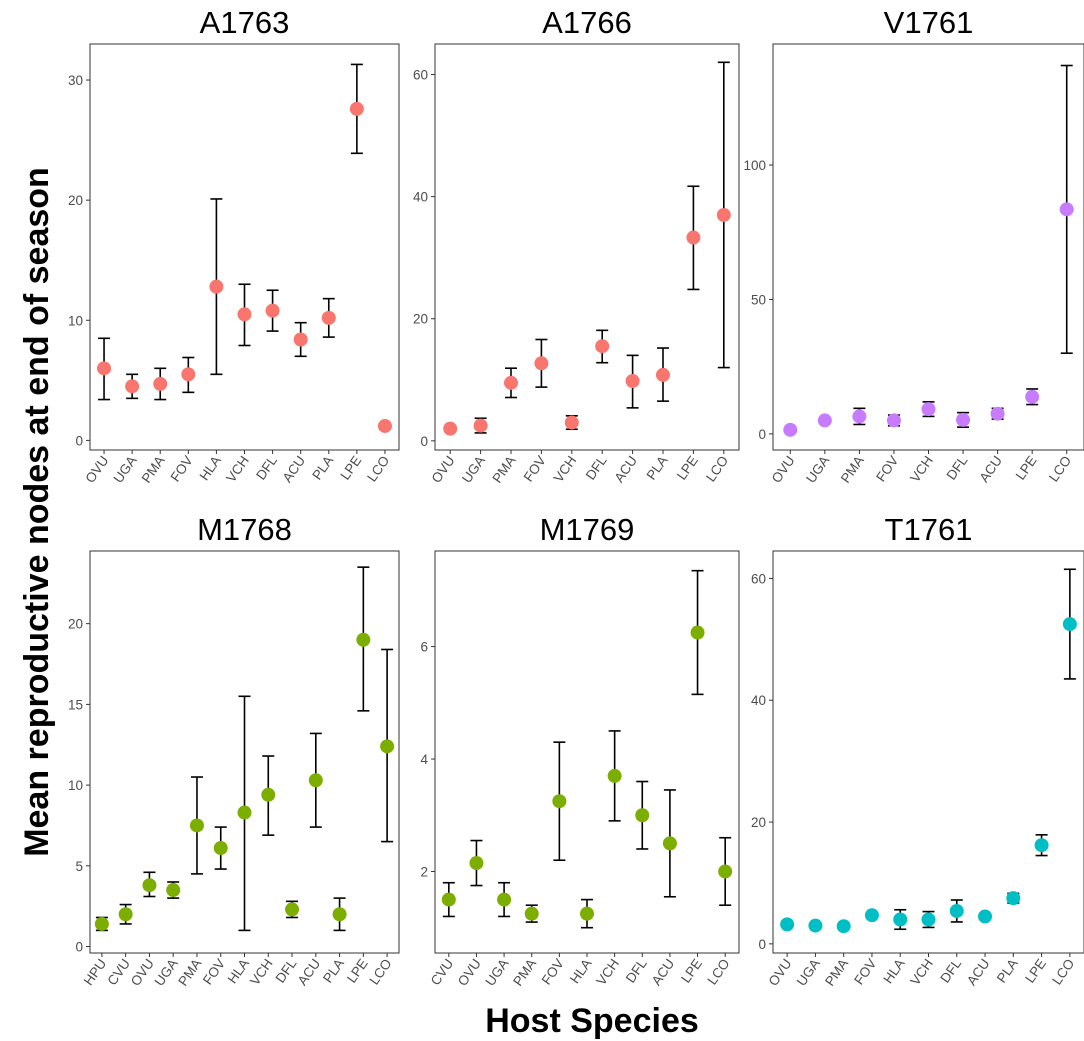 This screenshot has height=1041, width=1084. What do you see at coordinates (929, 22) in the screenshot?
I see `panel-title: V1761` at bounding box center [929, 22].